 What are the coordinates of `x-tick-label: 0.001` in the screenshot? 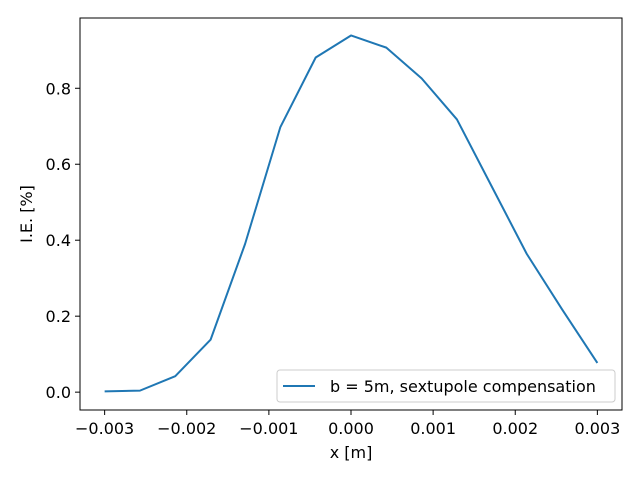 It's located at (433, 428).